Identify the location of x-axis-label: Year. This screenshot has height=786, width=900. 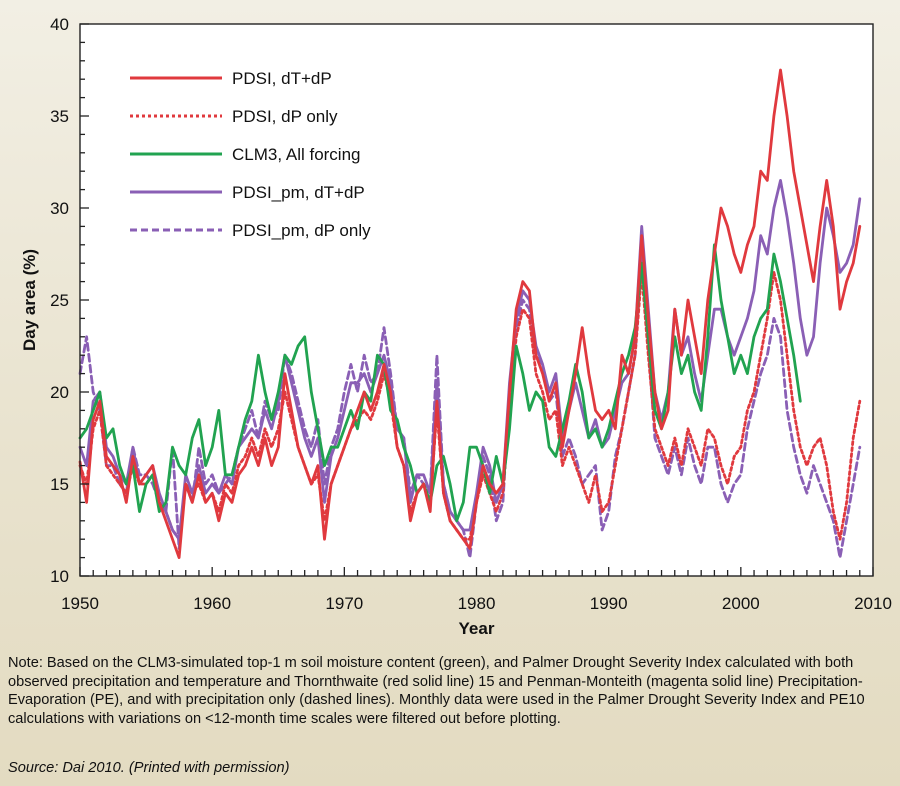
(477, 628).